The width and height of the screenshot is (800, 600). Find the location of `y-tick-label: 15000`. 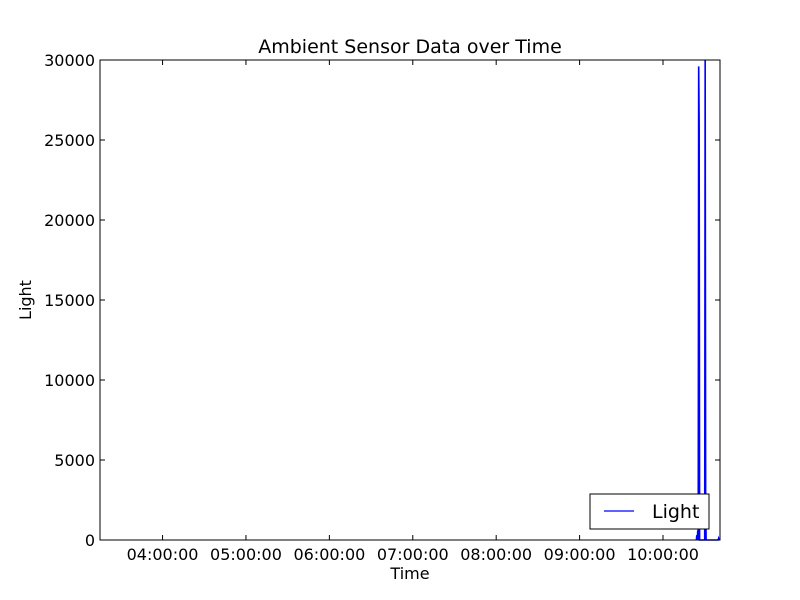

y-tick-label: 15000 is located at coordinates (69, 300).